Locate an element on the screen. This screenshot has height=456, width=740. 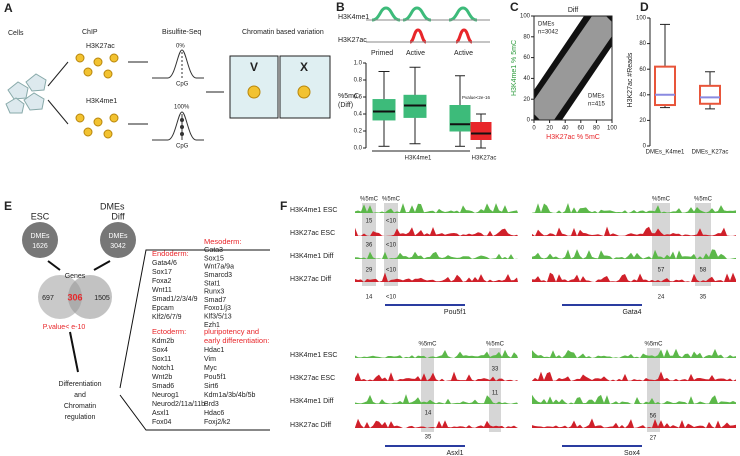
x-axis-label: H3K27ac % 5mC is located at coordinates (573, 137).